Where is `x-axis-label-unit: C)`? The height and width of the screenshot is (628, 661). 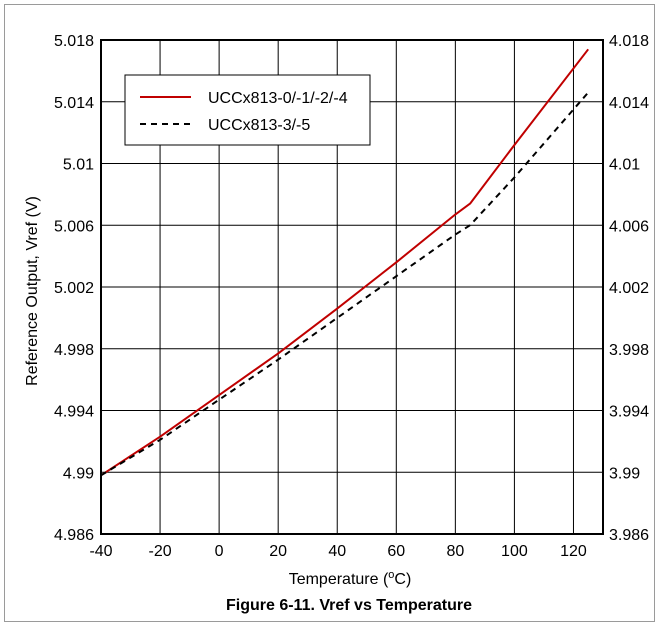 x-axis-label-unit: C) is located at coordinates (402, 579).